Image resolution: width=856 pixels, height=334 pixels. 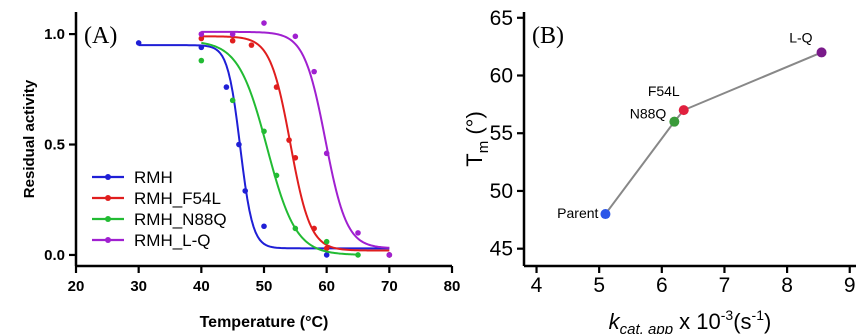 I want to click on panel-b-y-tick-label: 65, so click(x=501, y=18).